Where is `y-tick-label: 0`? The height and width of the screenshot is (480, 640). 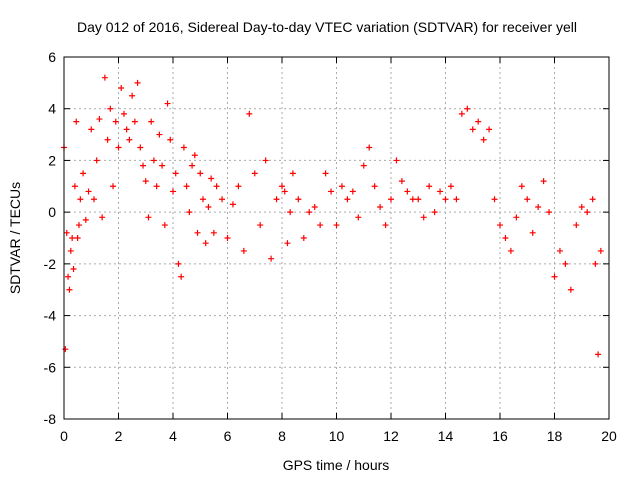 y-tick-label: 0 is located at coordinates (52, 212).